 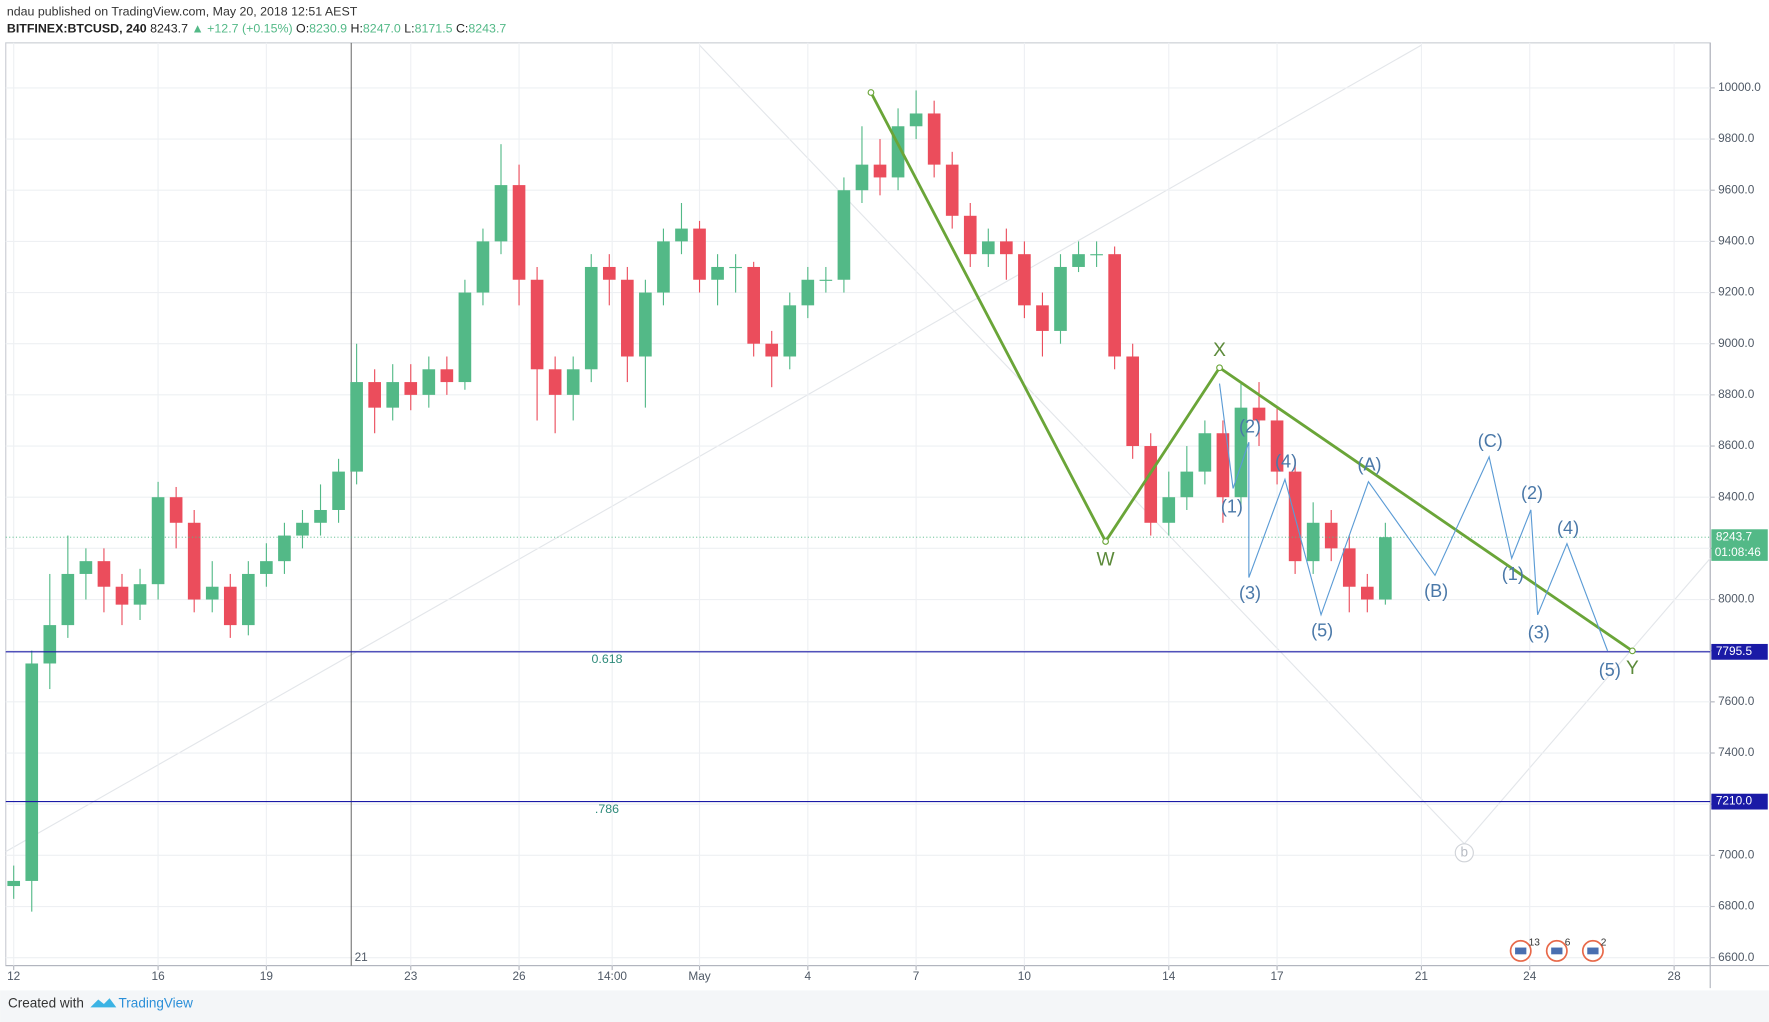 What do you see at coordinates (1169, 976) in the screenshot?
I see `x-tick-label: 14` at bounding box center [1169, 976].